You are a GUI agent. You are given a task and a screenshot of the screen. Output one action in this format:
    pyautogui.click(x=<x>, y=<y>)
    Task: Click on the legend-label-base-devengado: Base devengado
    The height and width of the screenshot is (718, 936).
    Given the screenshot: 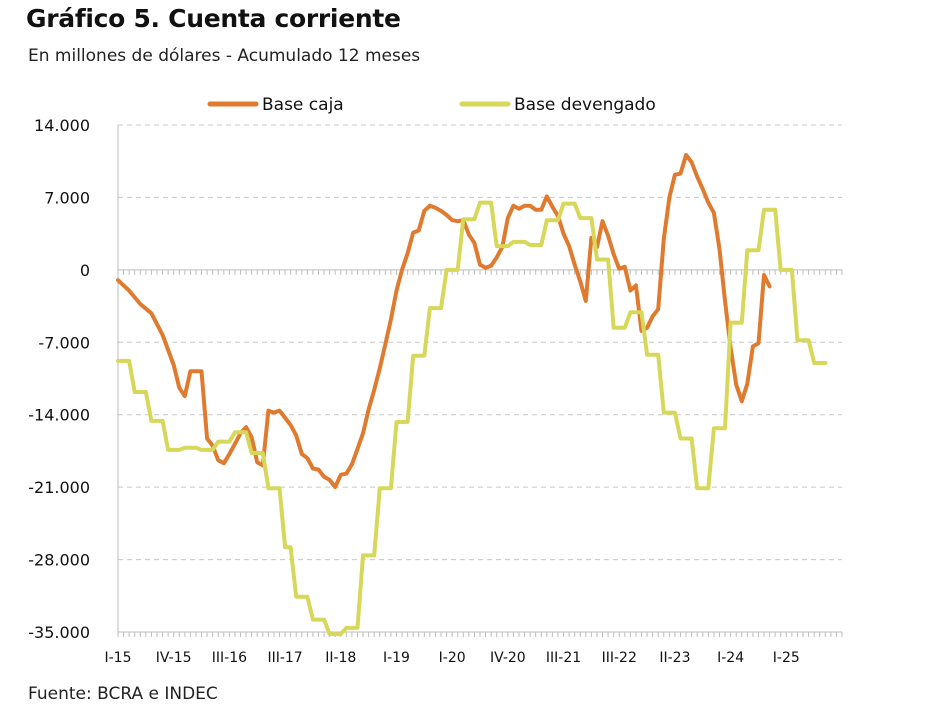 What is the action you would take?
    pyautogui.click(x=585, y=105)
    